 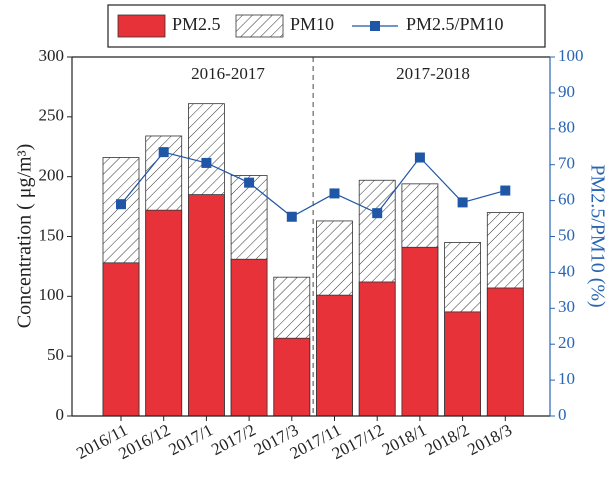 What do you see at coordinates (60, 414) in the screenshot?
I see `y-tick-label: 0` at bounding box center [60, 414].